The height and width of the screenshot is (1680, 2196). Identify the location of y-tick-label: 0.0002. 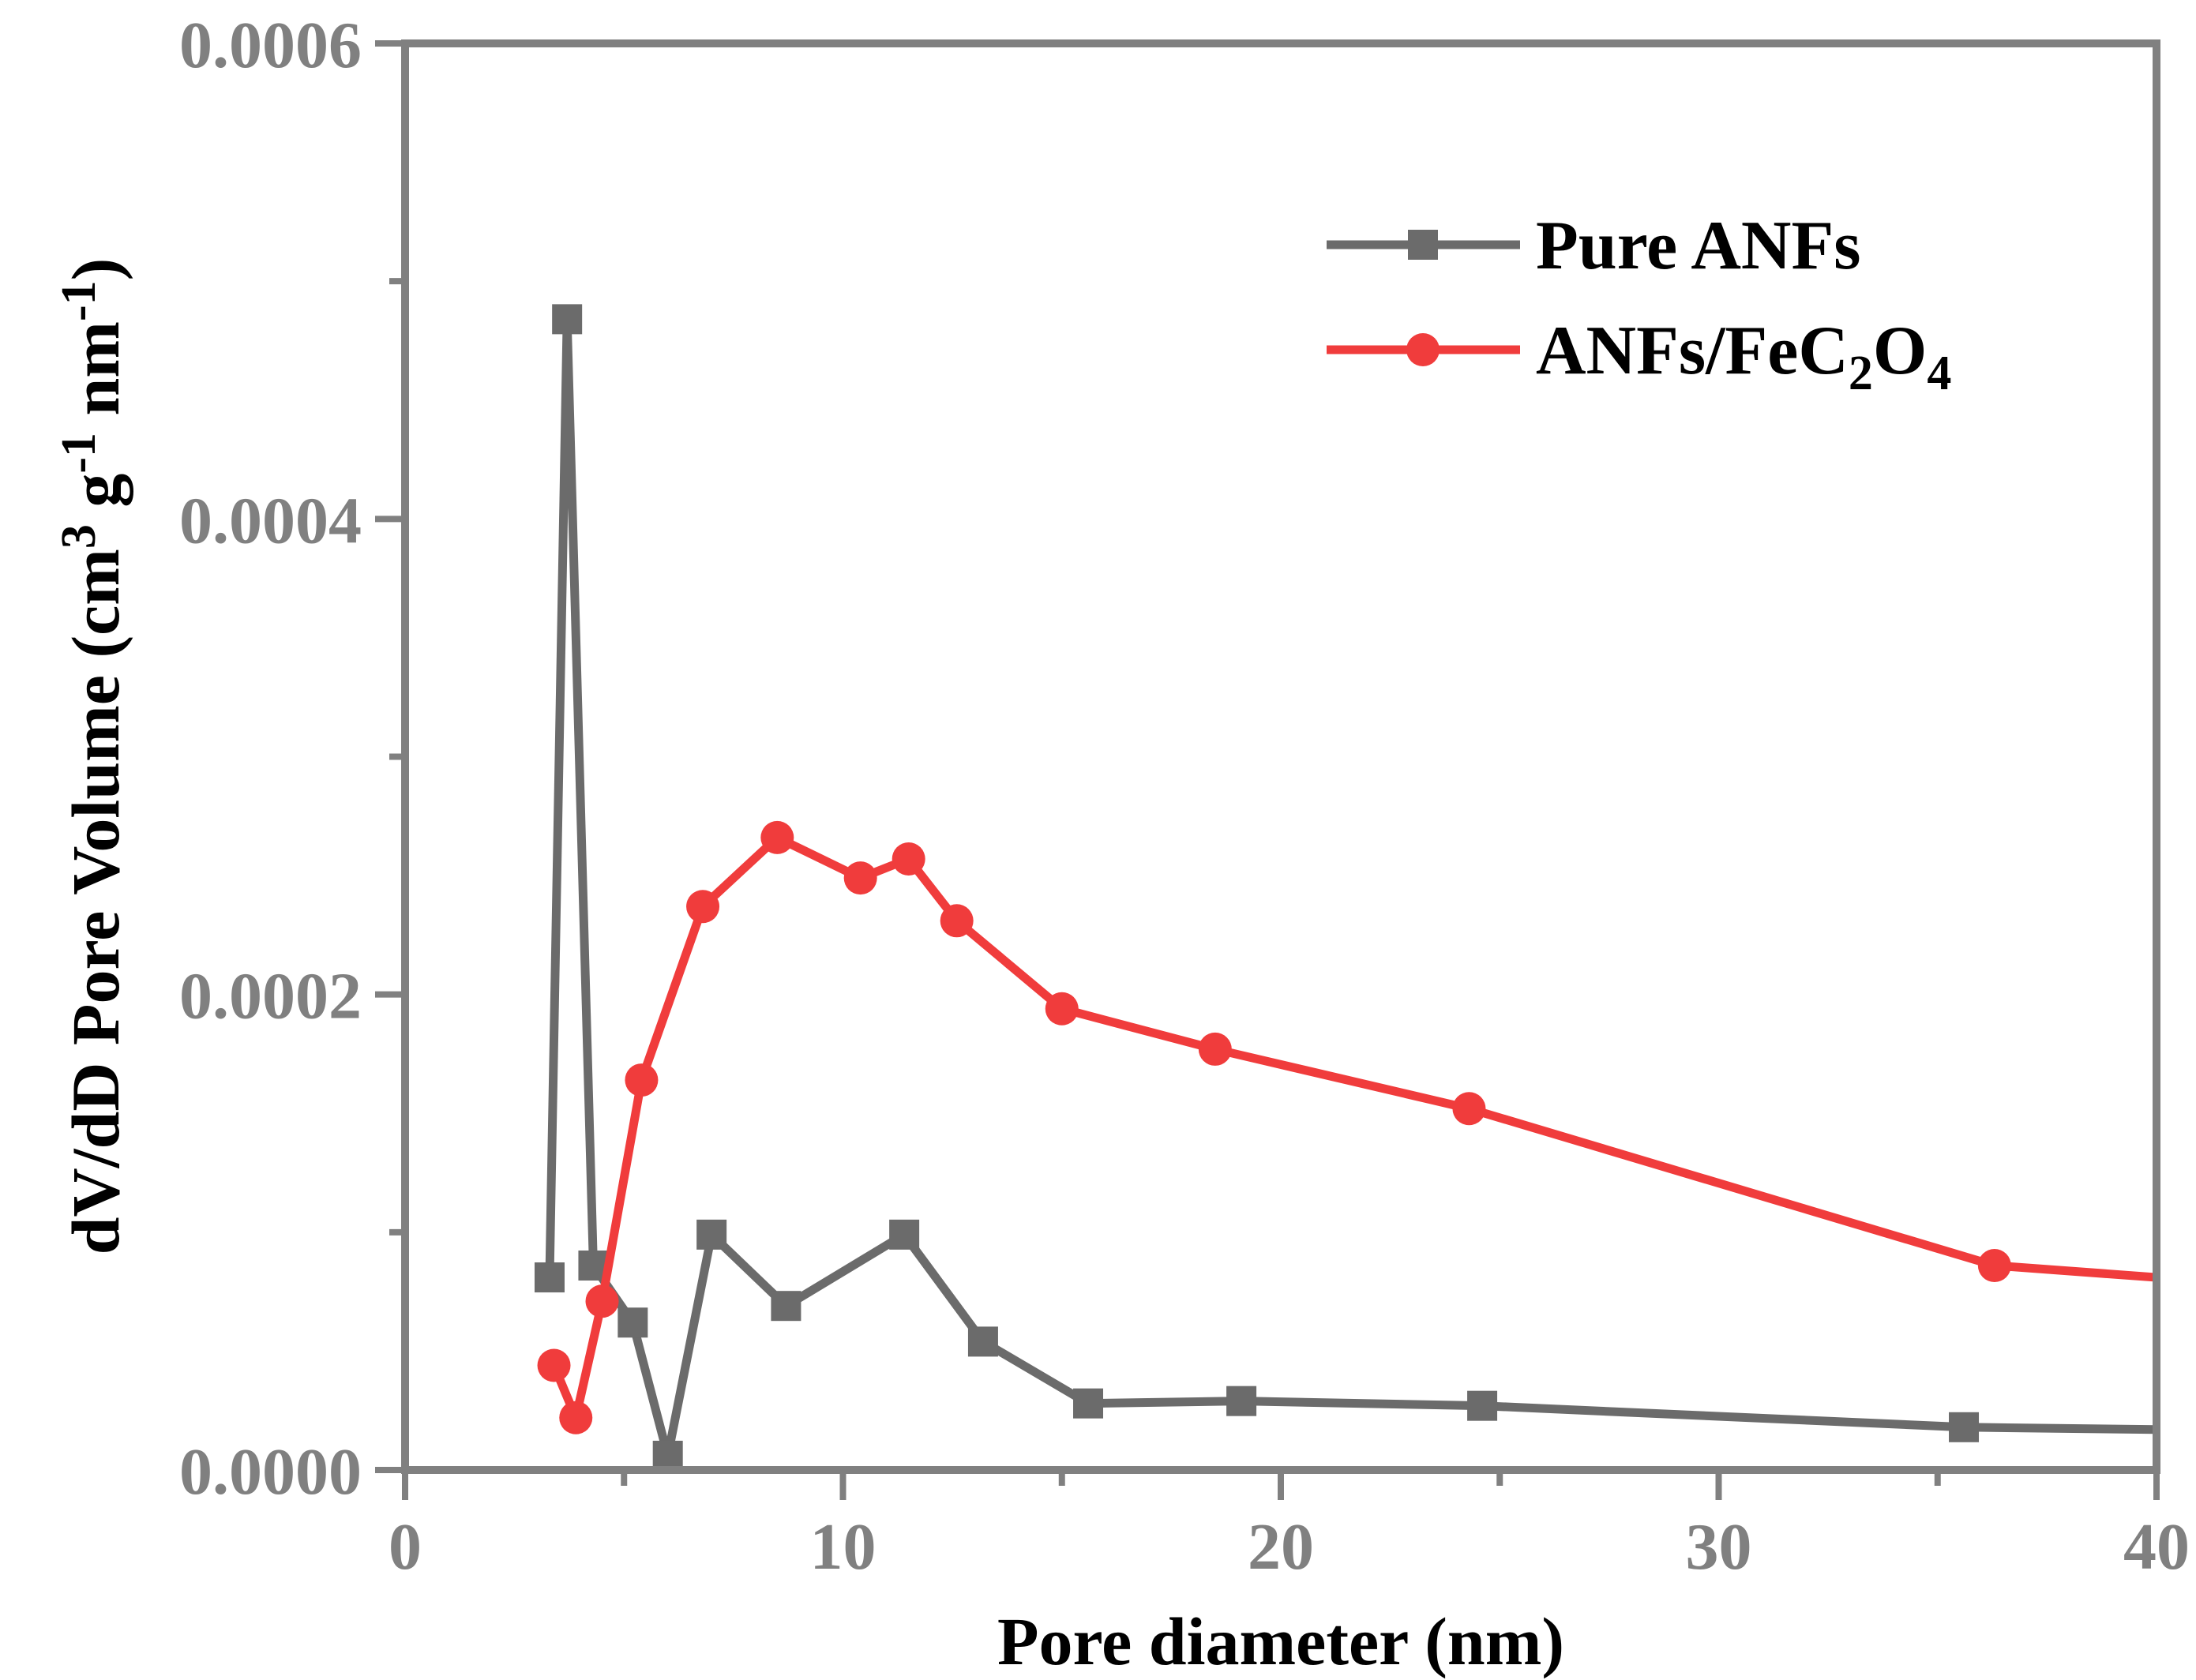
(270, 996).